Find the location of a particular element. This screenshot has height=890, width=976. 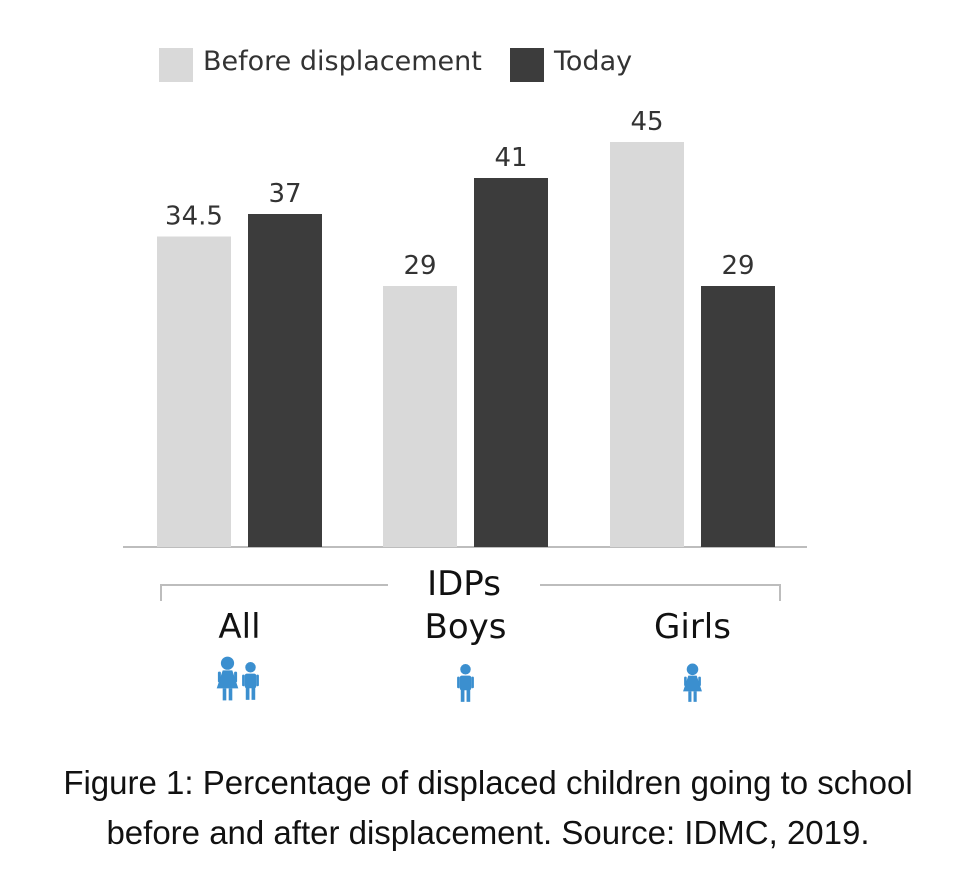

bar-boys-before is located at coordinates (420, 416).